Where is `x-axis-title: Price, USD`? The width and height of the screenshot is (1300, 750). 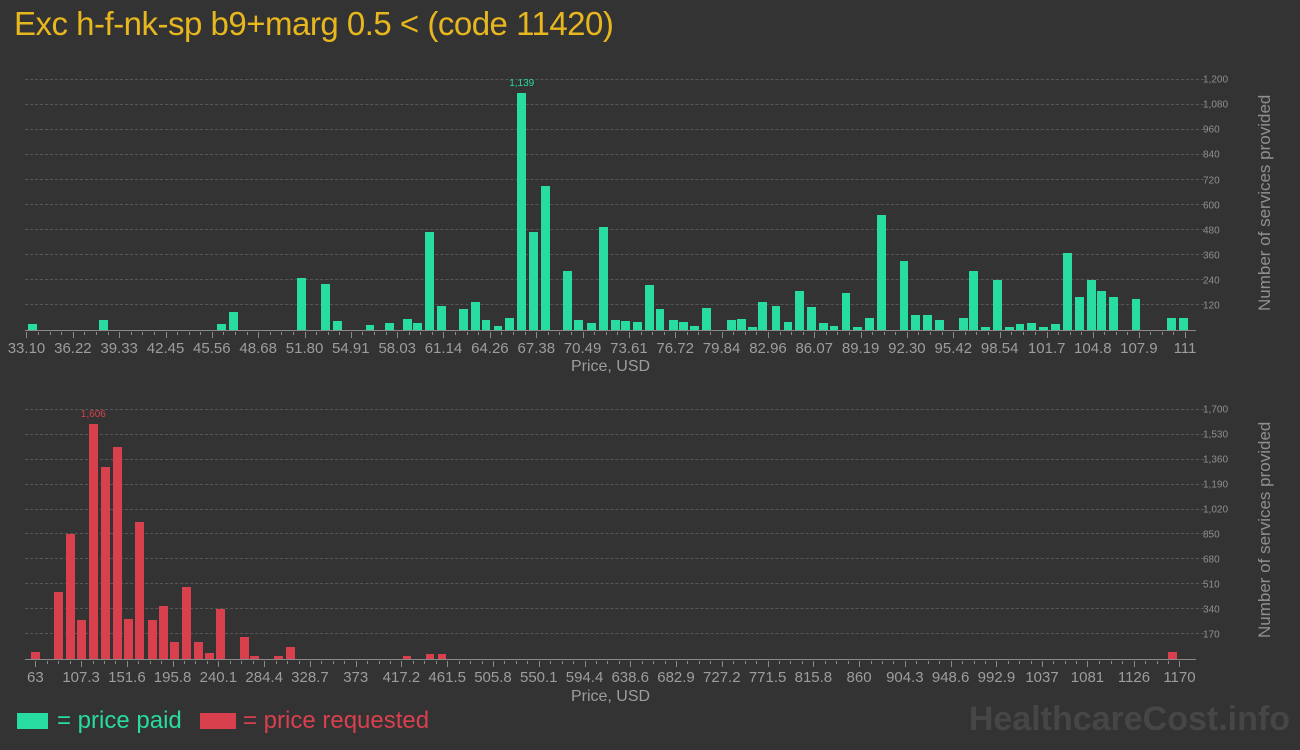
x-axis-title: Price, USD is located at coordinates (610, 696).